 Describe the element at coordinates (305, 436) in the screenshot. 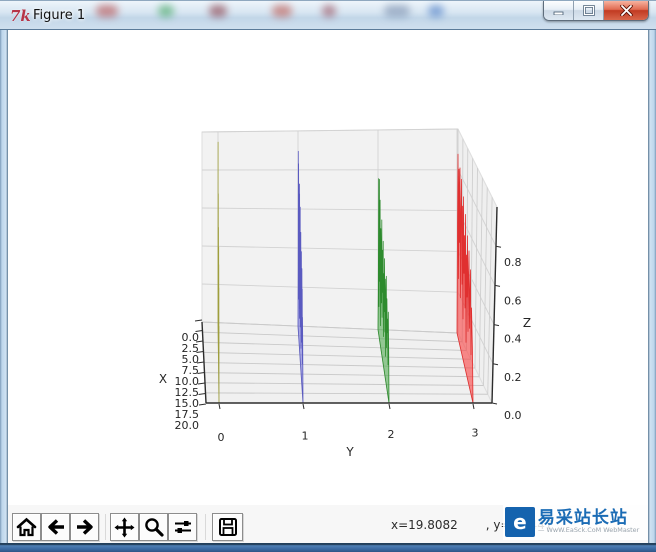

I see `y-tick-label: 1` at that location.